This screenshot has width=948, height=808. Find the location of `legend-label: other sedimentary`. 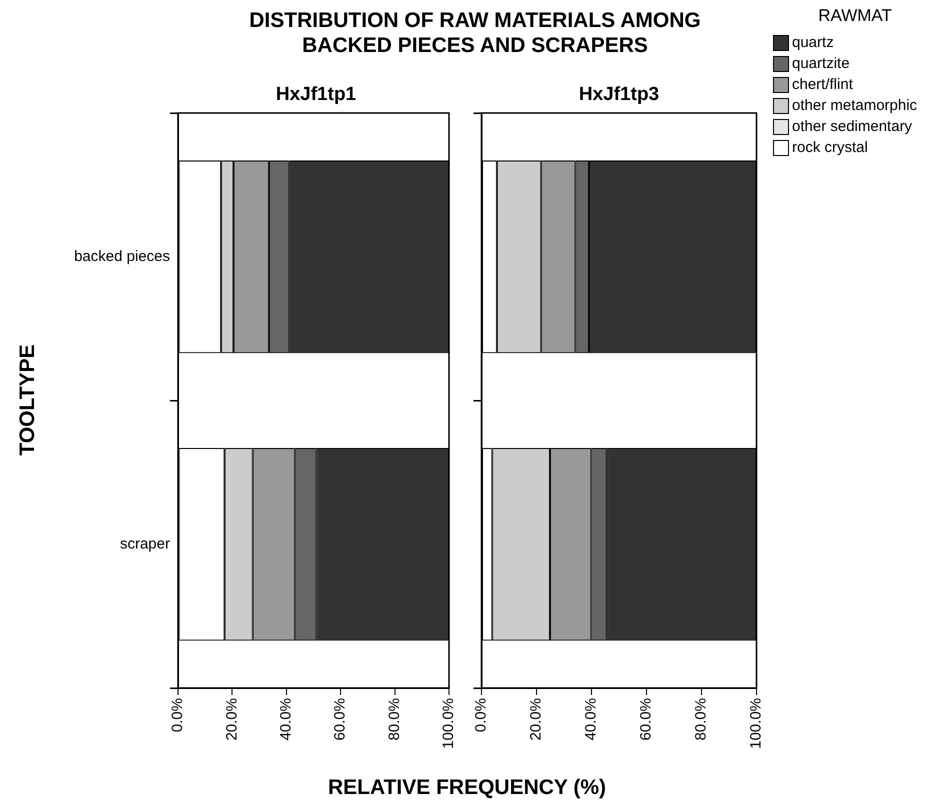

legend-label: other sedimentary is located at coordinates (852, 126).